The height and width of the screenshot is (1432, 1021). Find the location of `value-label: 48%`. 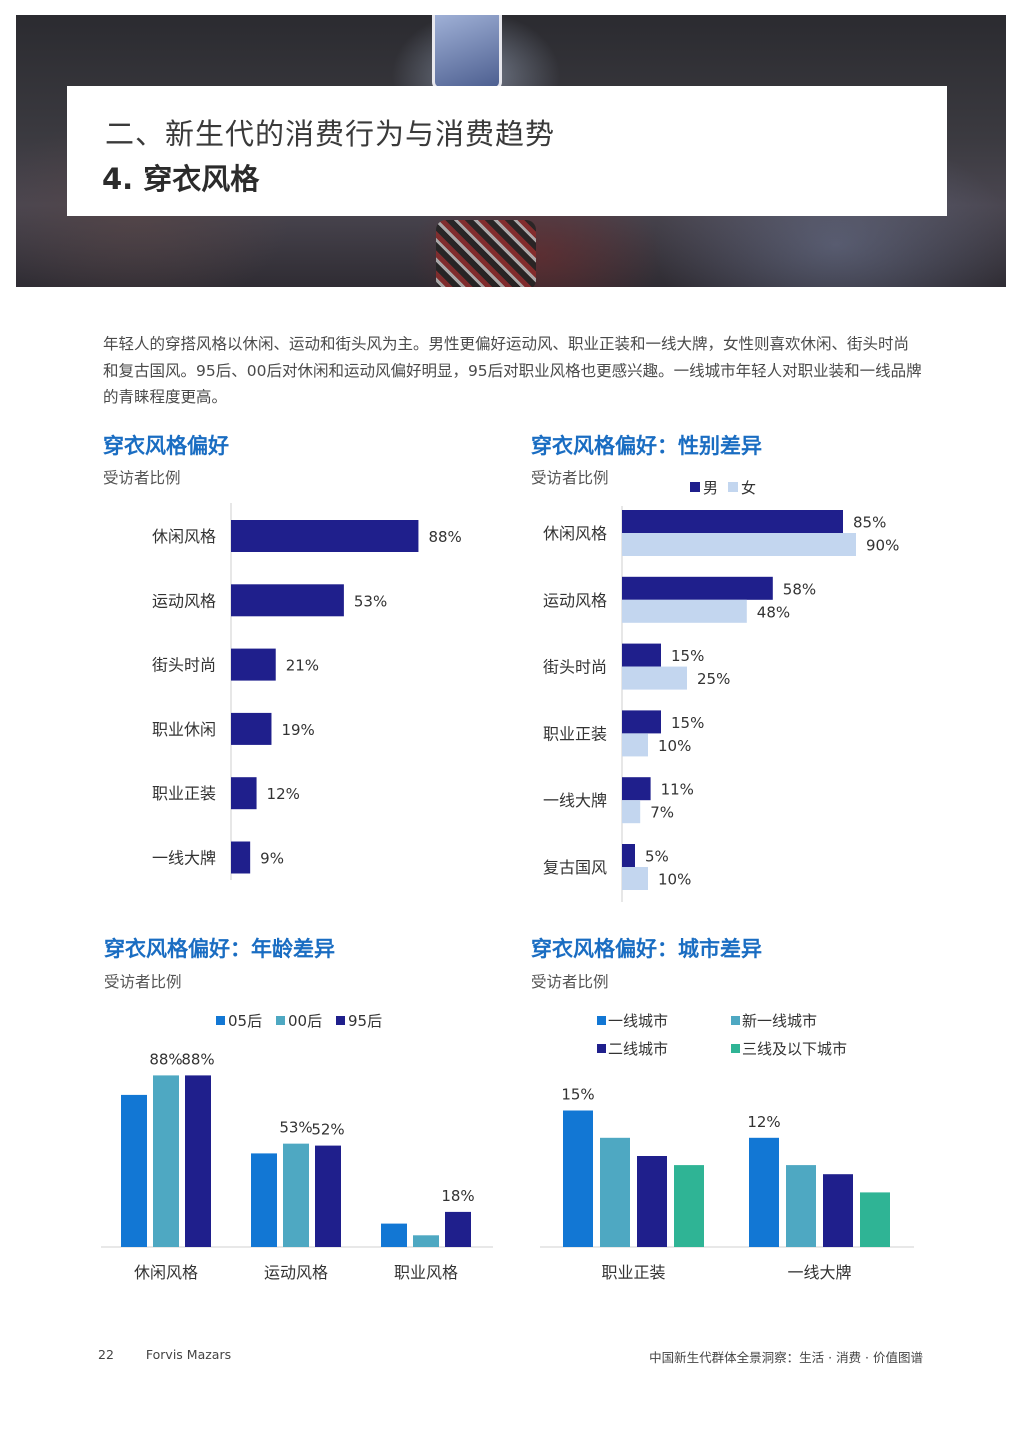

value-label: 48% is located at coordinates (773, 612).